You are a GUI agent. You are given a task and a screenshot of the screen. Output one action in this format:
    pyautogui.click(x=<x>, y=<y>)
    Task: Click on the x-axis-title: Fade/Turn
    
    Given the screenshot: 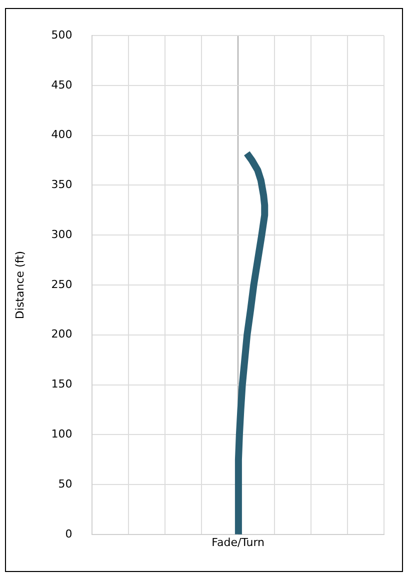 What is the action you would take?
    pyautogui.click(x=238, y=542)
    